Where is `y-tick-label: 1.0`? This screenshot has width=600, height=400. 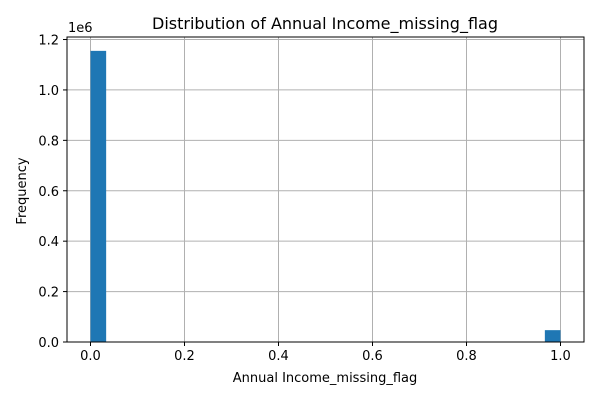 y-tick-label: 1.0 is located at coordinates (48, 91).